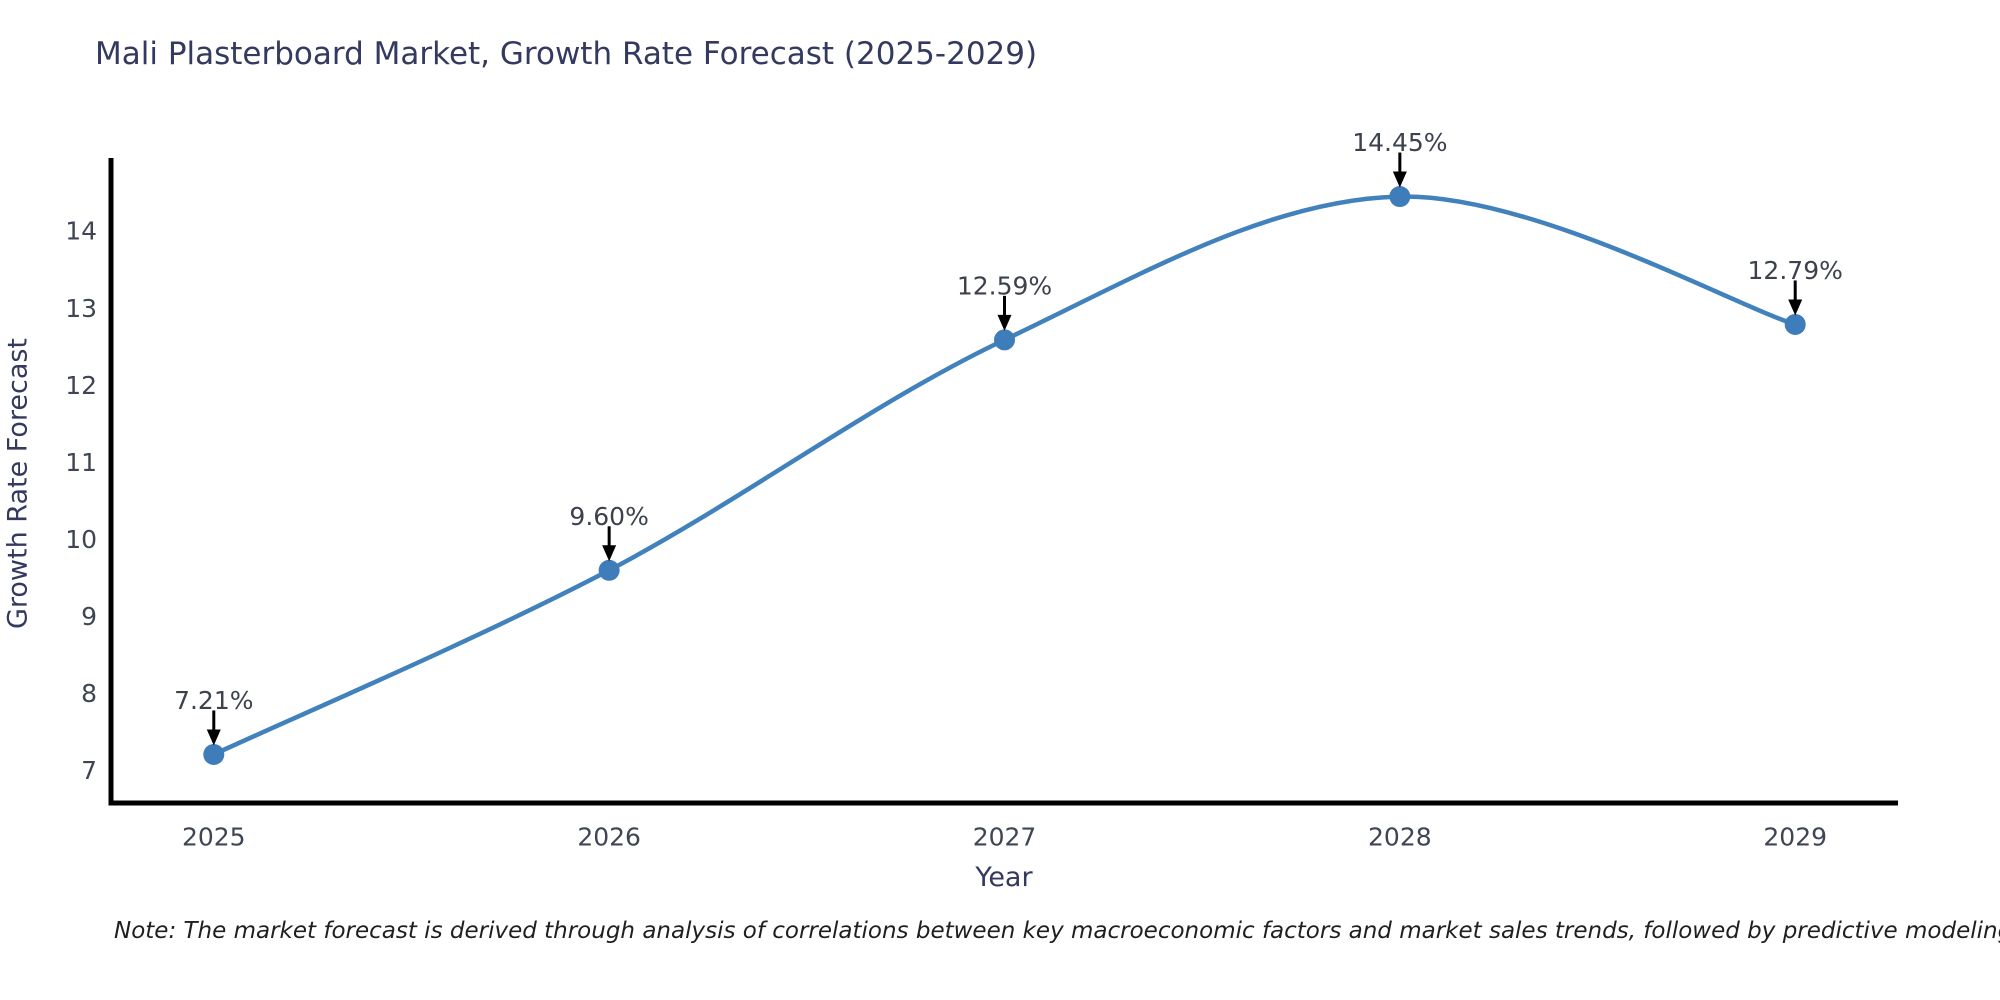 This screenshot has width=2000, height=1000. What do you see at coordinates (213, 700) in the screenshot?
I see `data-point-label: 7.21%` at bounding box center [213, 700].